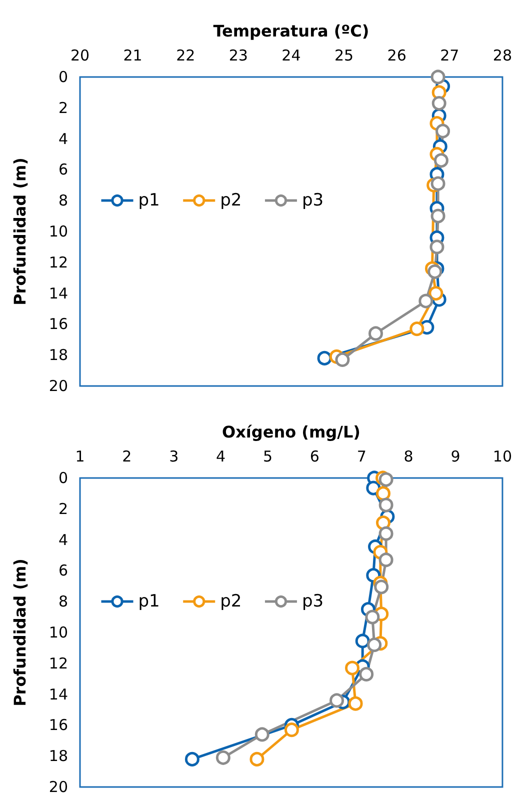 The width and height of the screenshot is (515, 802). What do you see at coordinates (455, 457) in the screenshot?
I see `x-tick-label: 9` at bounding box center [455, 457].